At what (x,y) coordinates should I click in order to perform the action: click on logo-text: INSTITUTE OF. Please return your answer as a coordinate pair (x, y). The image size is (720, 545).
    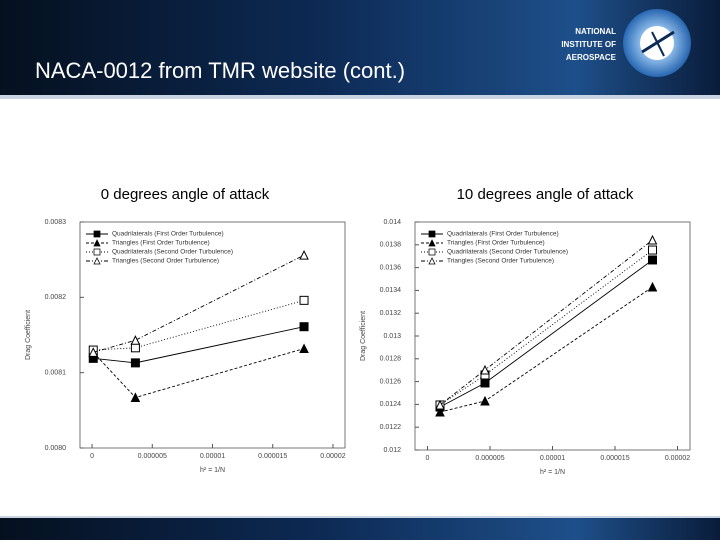
    Looking at the image, I should click on (588, 44).